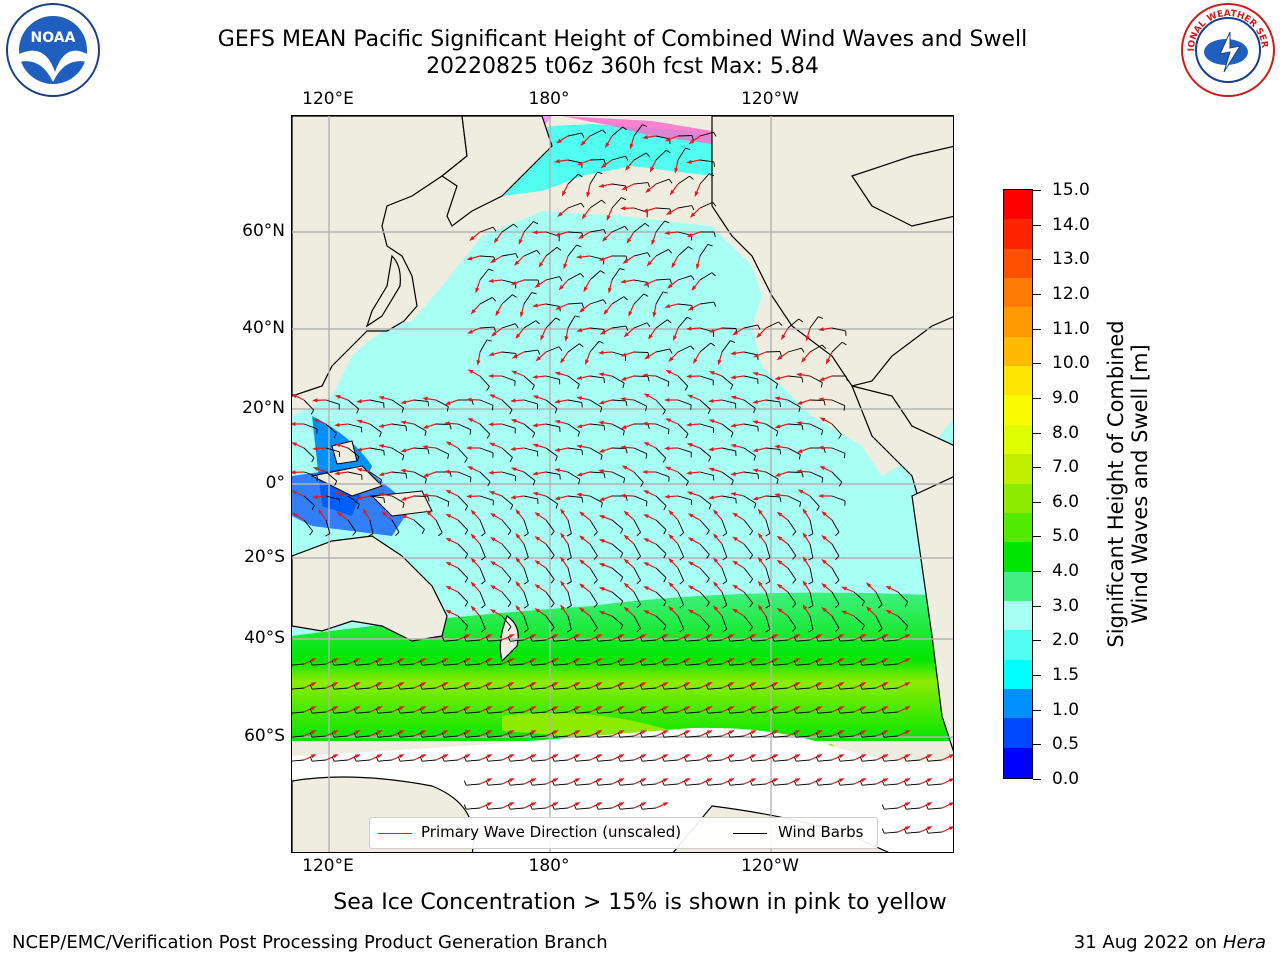  Describe the element at coordinates (53, 50) in the screenshot. I see `noaa-logo: NOAA` at that location.